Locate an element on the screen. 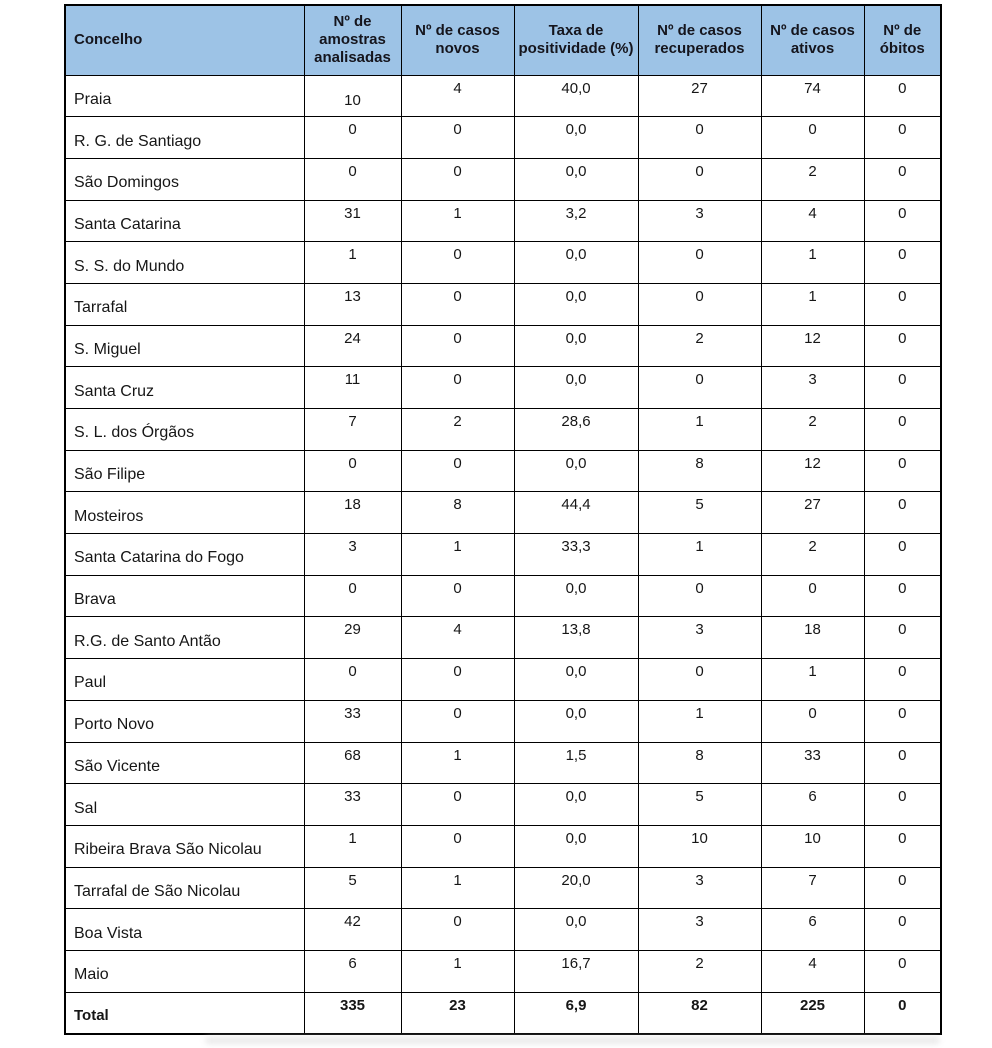  value-cell: 16,7 is located at coordinates (576, 971).